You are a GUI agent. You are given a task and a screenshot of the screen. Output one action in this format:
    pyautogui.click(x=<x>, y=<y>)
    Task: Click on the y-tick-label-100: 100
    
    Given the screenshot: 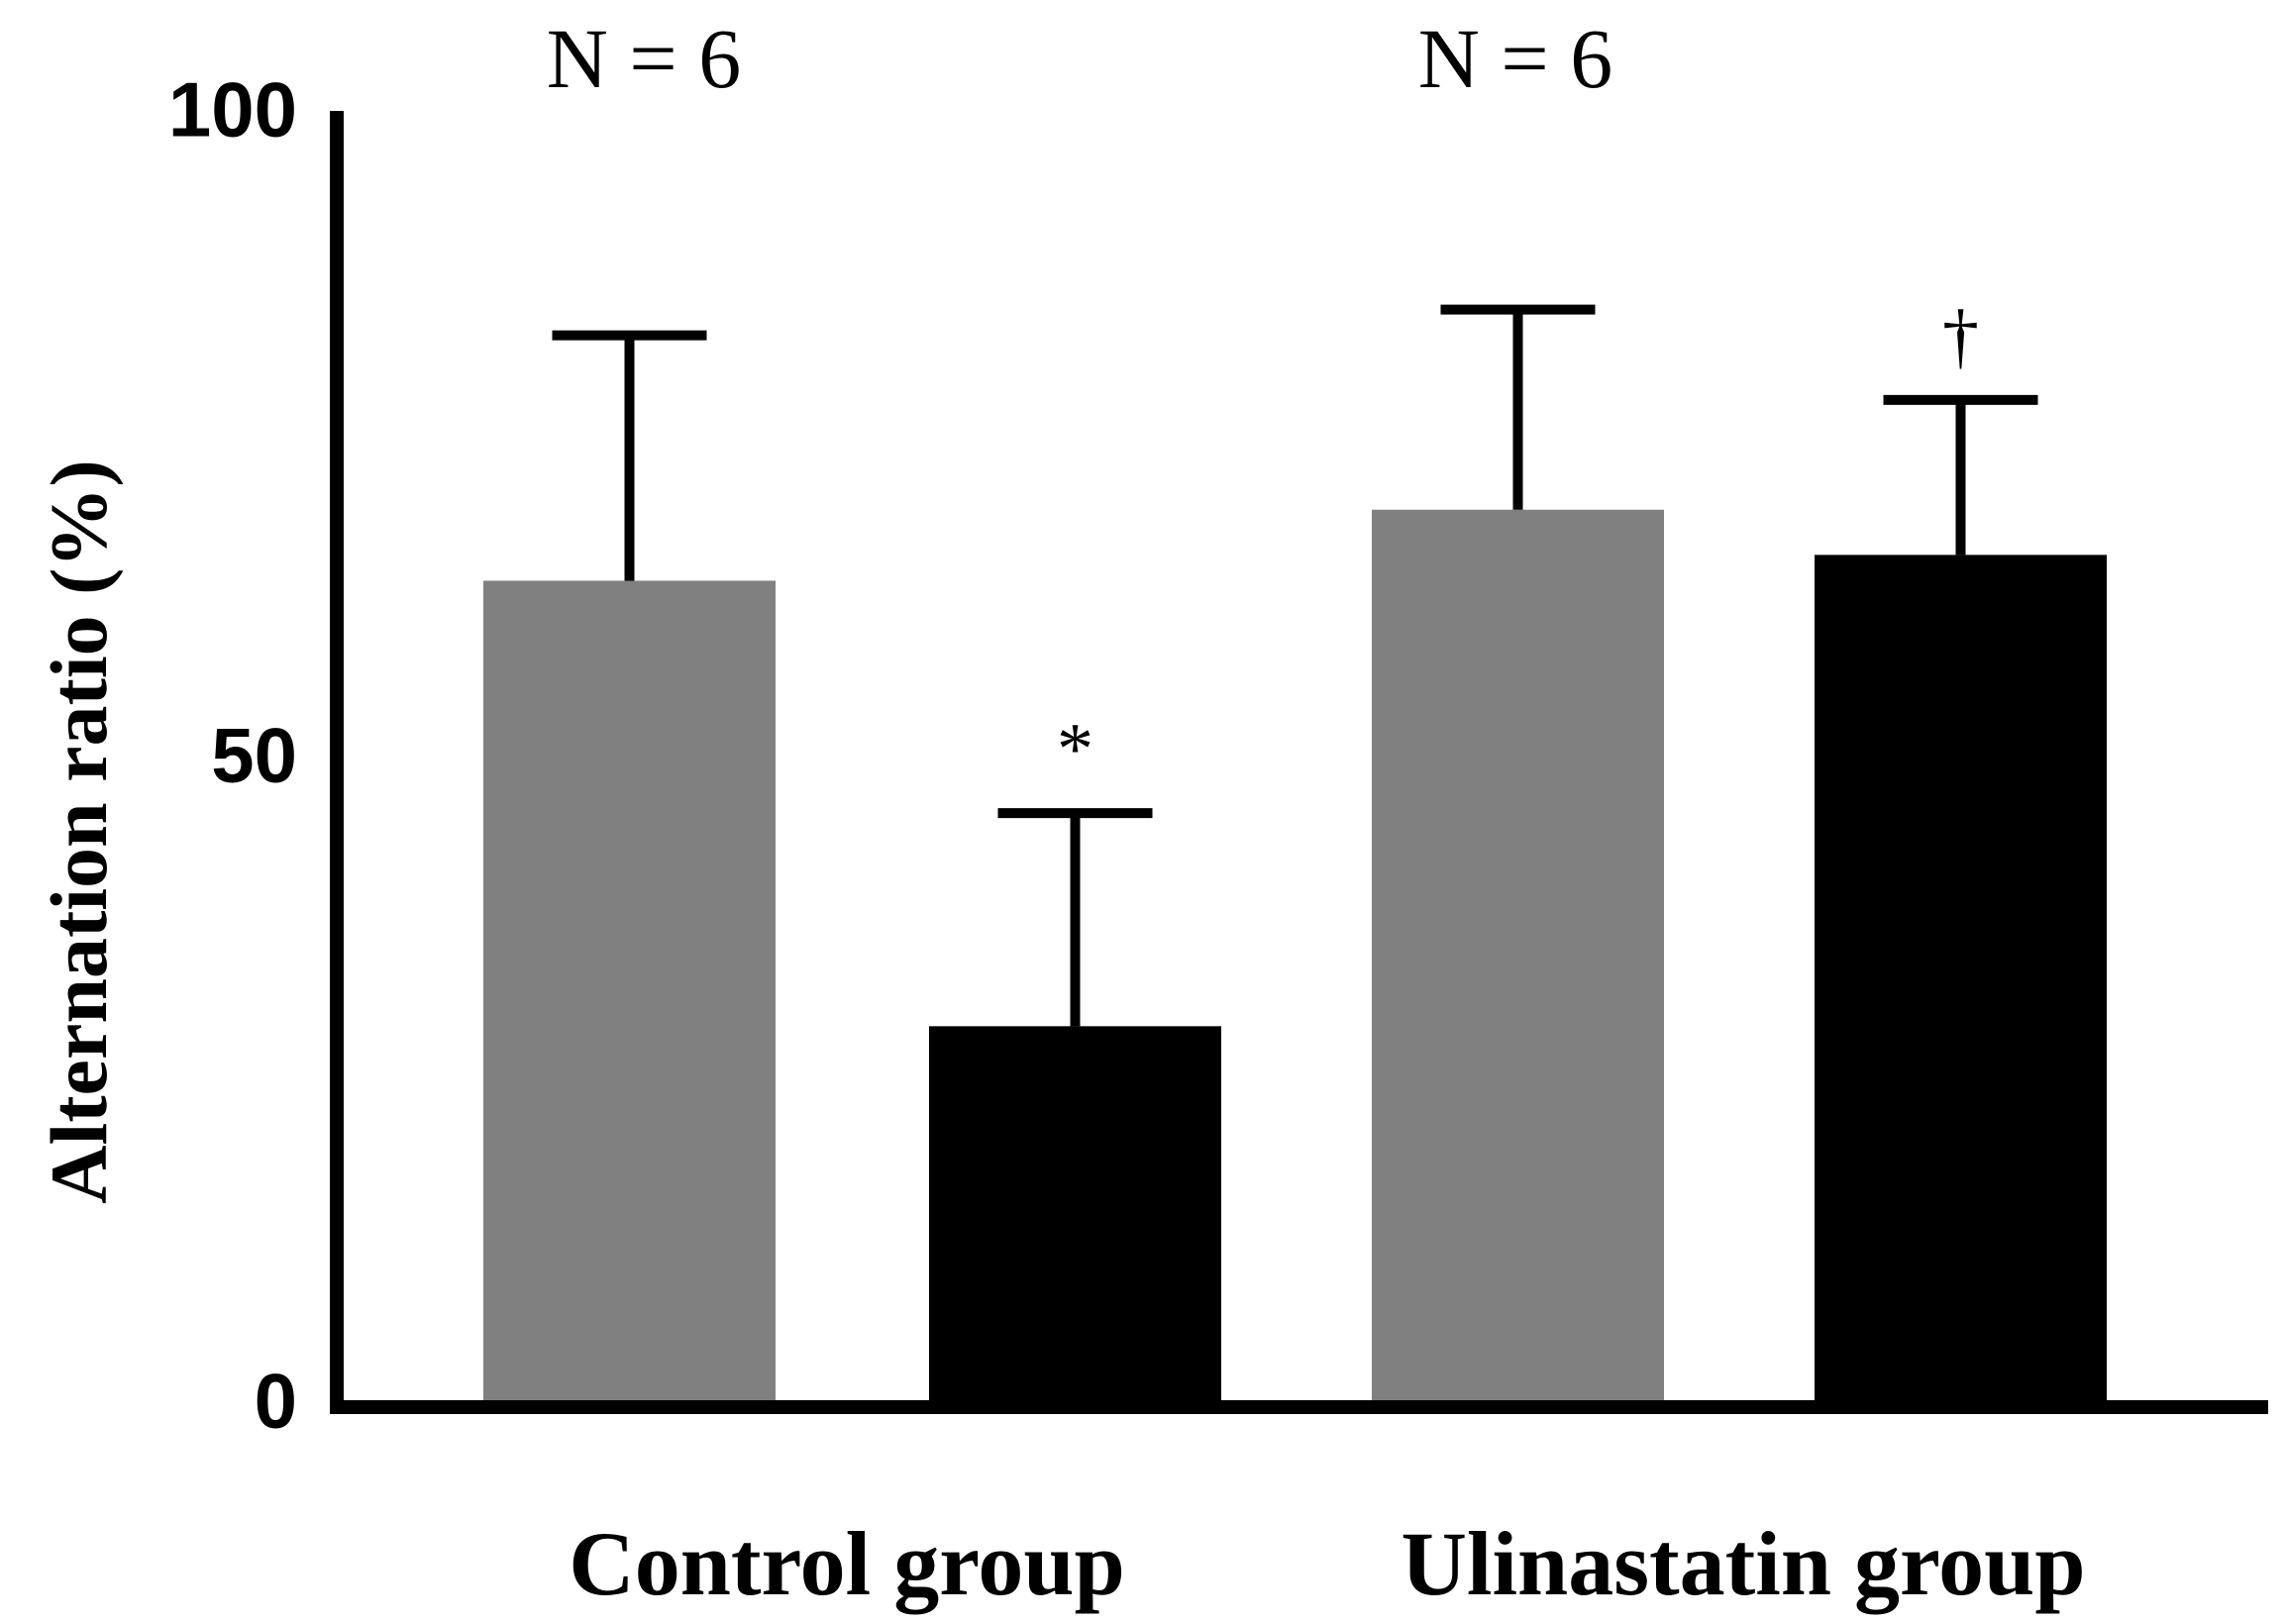 What is the action you would take?
    pyautogui.click(x=232, y=109)
    